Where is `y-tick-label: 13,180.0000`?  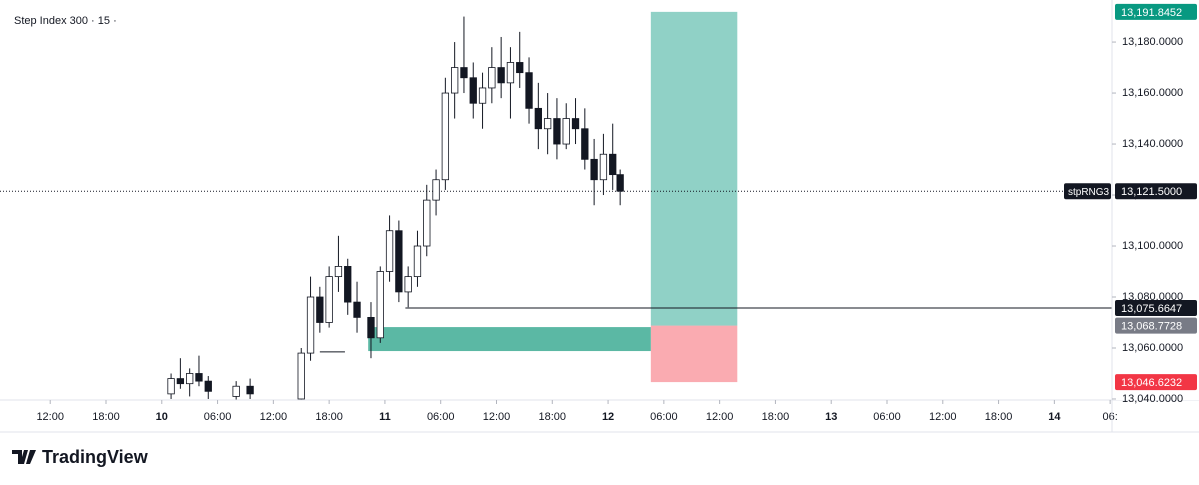
y-tick-label: 13,180.0000 is located at coordinates (1152, 42).